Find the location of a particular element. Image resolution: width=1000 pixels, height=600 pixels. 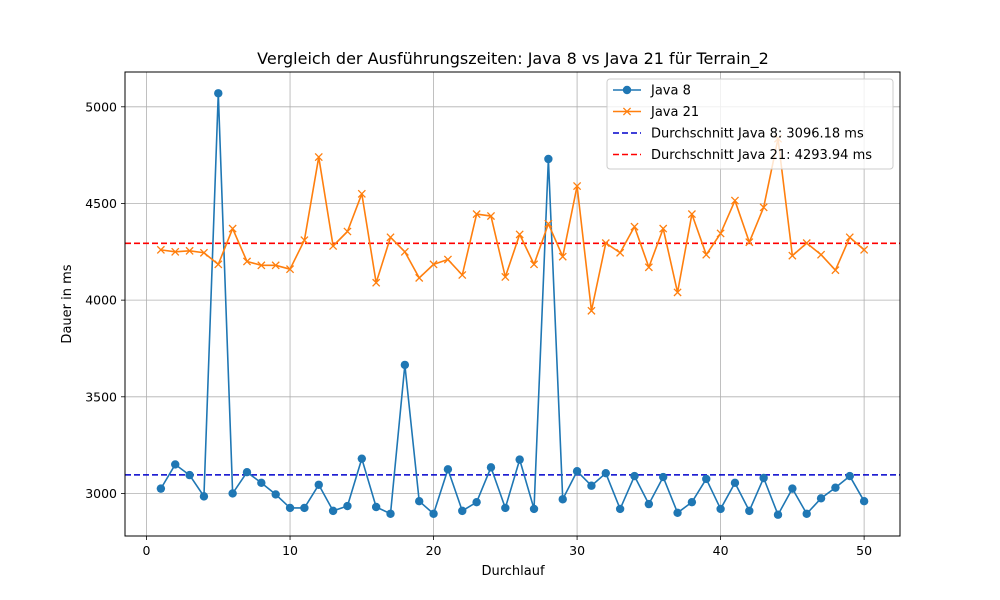

legend-label: Durchschnitt Java 8: 3096.18 ms is located at coordinates (757, 134).